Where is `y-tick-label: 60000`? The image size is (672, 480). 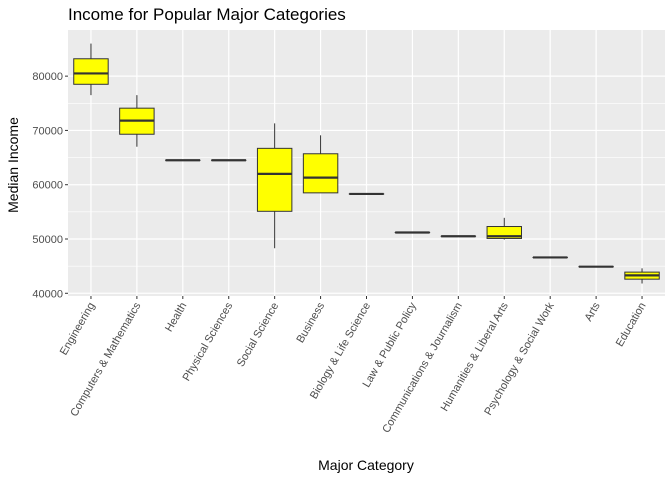 y-tick-label: 60000 is located at coordinates (47, 186).